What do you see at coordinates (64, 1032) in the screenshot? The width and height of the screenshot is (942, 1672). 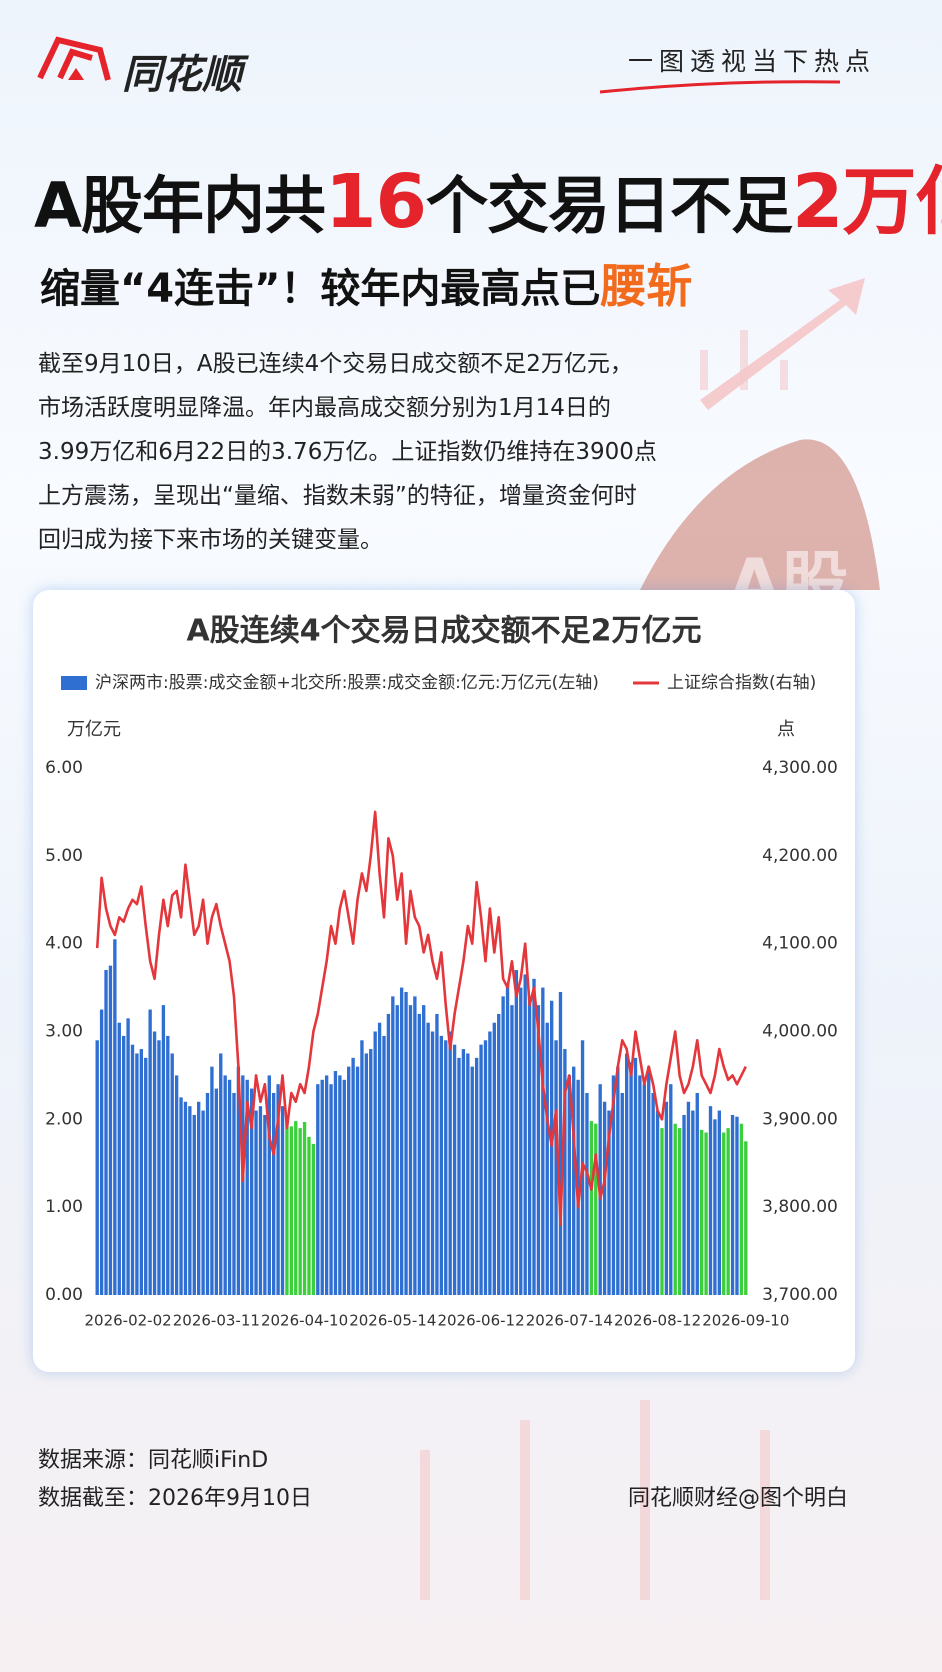 I see `y-tick-label: 3.00` at bounding box center [64, 1032].